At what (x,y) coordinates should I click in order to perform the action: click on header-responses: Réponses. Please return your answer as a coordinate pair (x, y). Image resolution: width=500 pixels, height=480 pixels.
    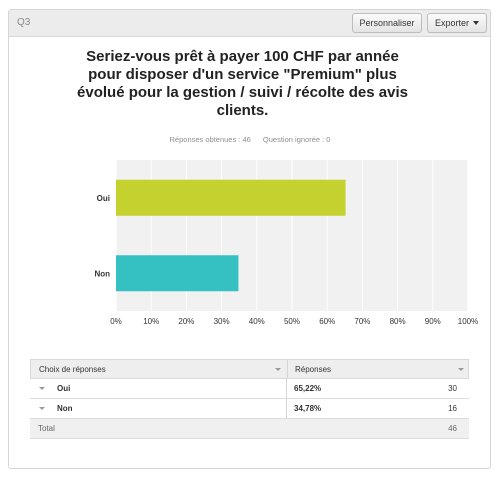
    Looking at the image, I should click on (313, 369).